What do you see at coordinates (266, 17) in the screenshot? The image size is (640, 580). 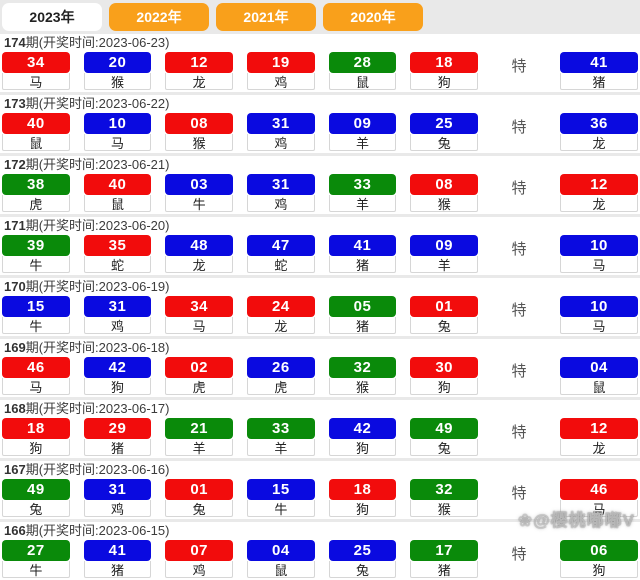 I see `tab-year-2021: 2021年` at bounding box center [266, 17].